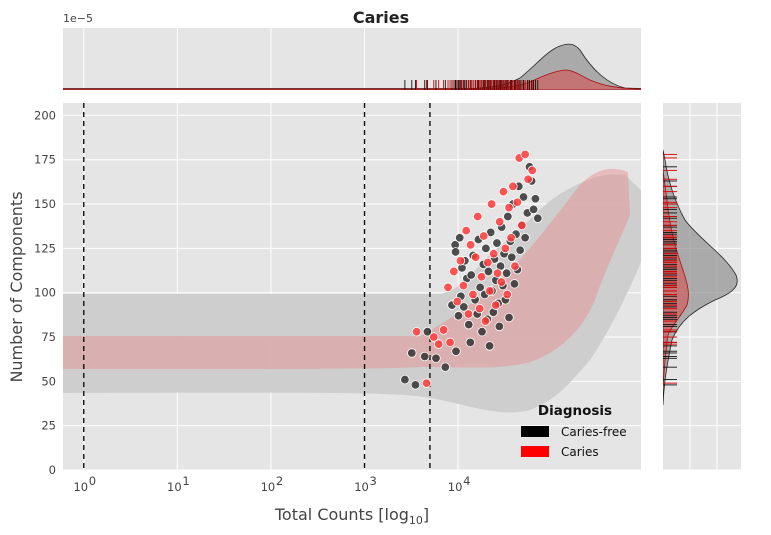 Image resolution: width=771 pixels, height=535 pixels. I want to click on right-marginal-panel, so click(702, 287).